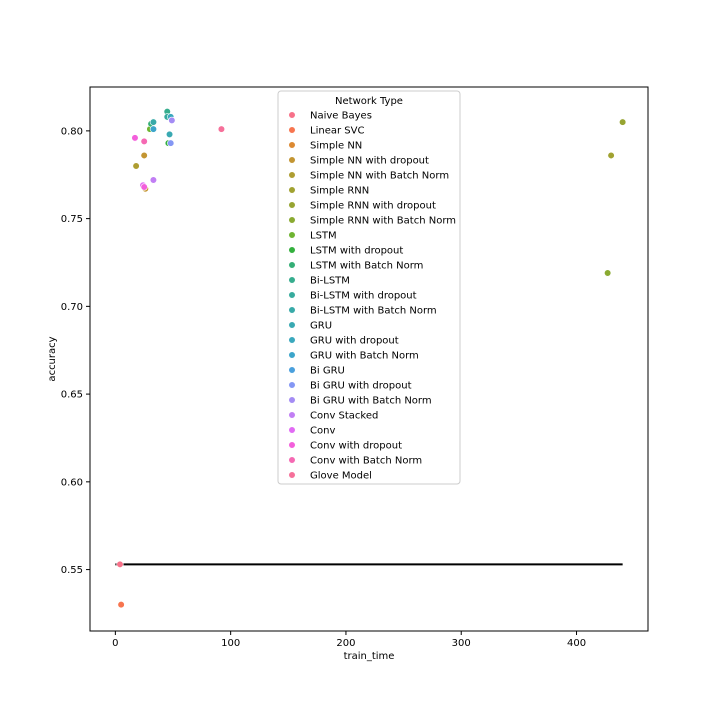  I want to click on y-tick-label: 0.70, so click(72, 307).